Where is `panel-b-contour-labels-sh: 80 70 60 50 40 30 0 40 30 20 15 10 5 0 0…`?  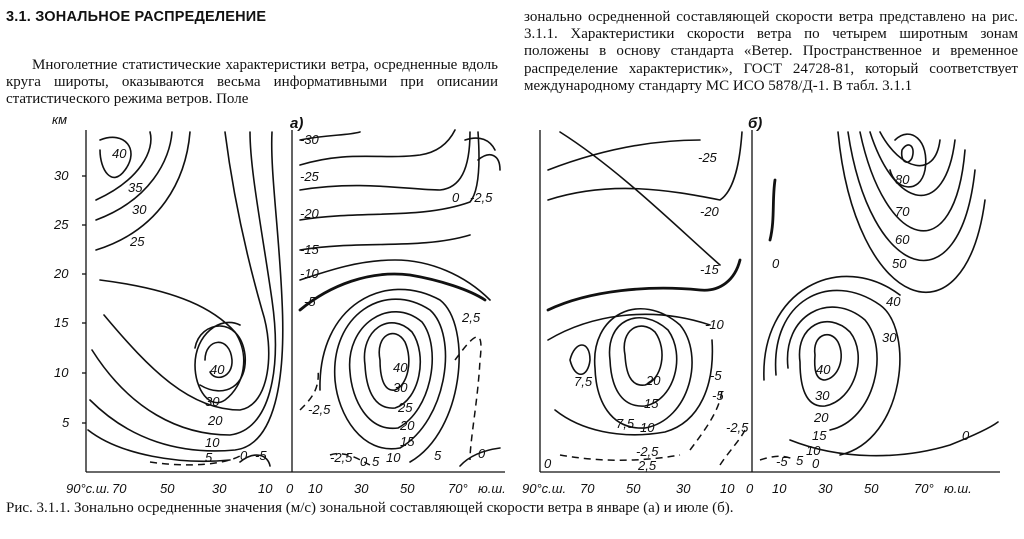 panel-b-contour-labels-sh: 80 70 60 50 40 30 0 40 30 20 15 10 5 0 0… is located at coordinates (871, 321).